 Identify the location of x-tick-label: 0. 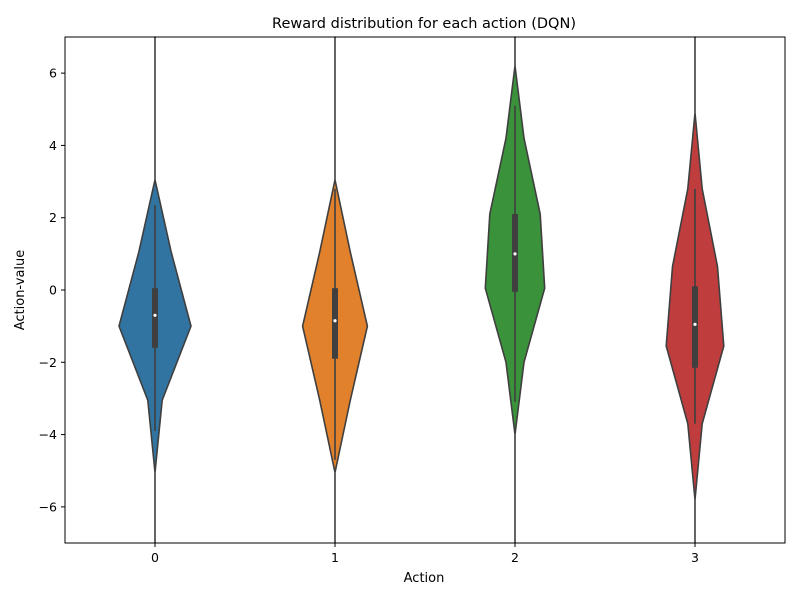
(155, 557).